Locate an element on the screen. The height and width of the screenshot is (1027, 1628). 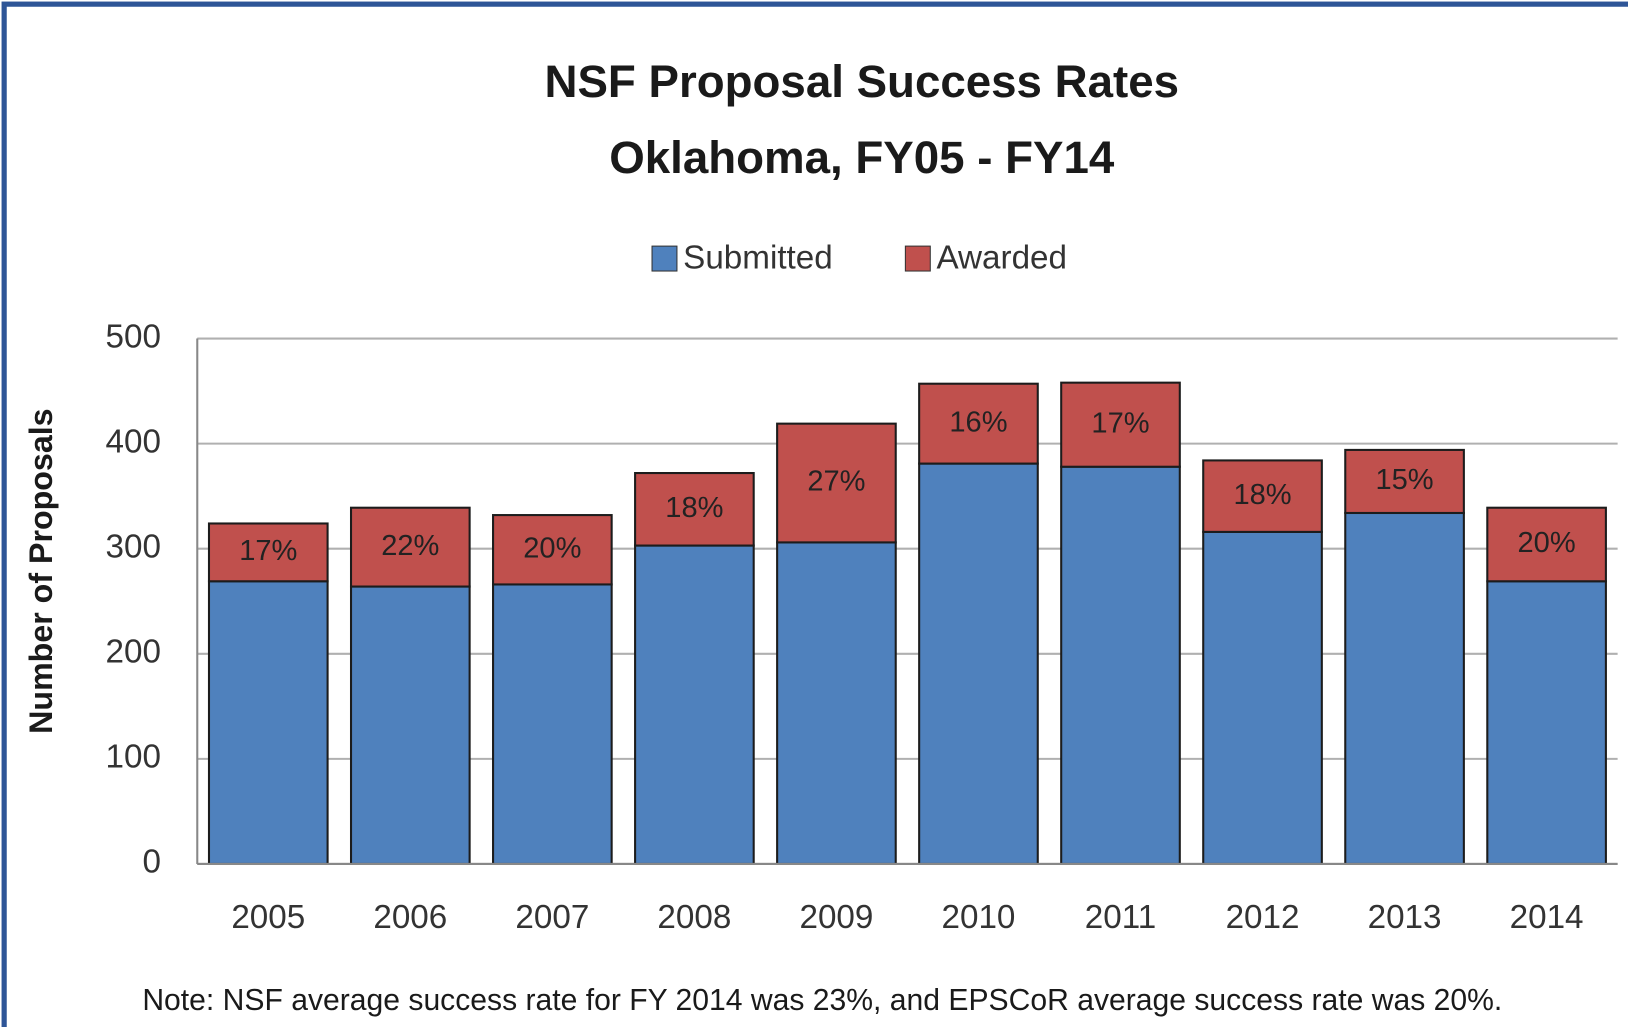
segment-label: 15% is located at coordinates (1404, 480).